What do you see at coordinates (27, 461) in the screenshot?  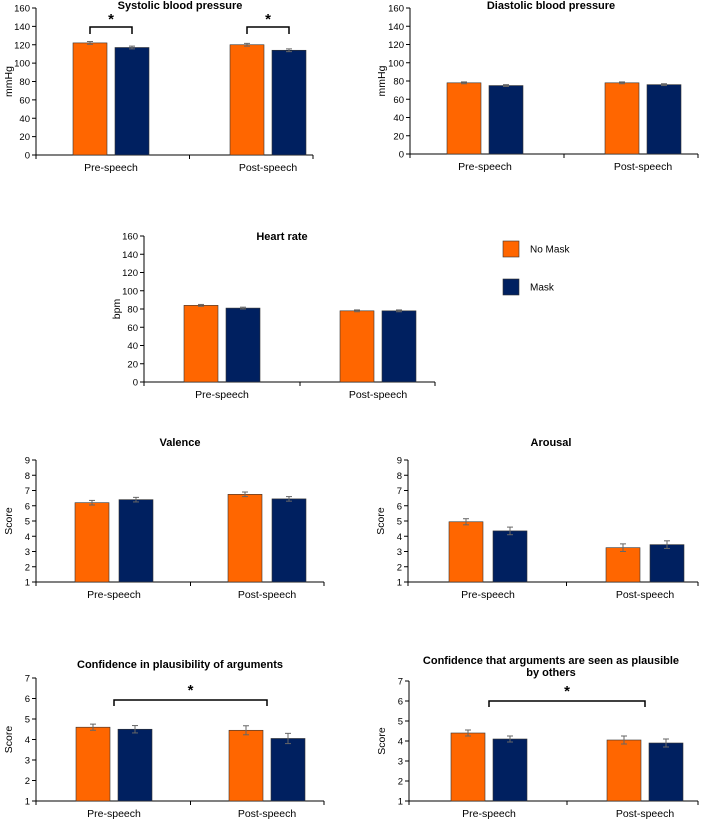 I see `y-tick-label: 9` at bounding box center [27, 461].